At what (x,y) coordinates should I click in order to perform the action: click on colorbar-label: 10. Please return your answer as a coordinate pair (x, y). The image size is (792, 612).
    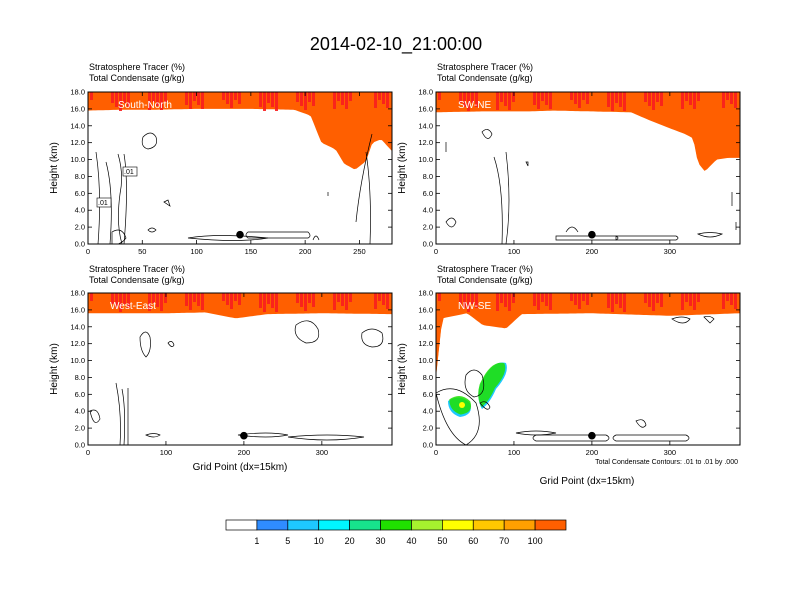
    Looking at the image, I should click on (319, 541).